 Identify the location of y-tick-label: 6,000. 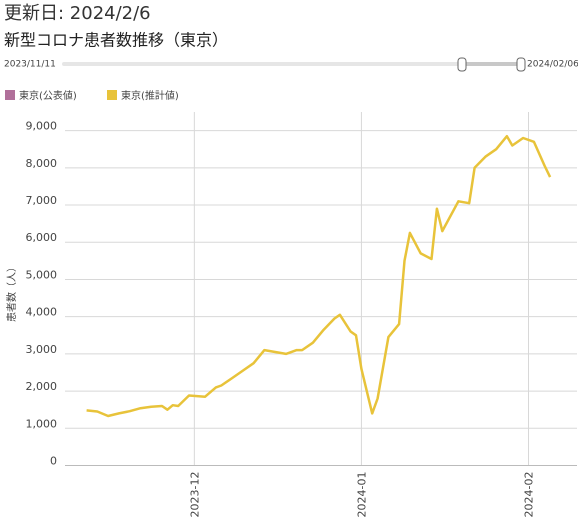
(42, 237).